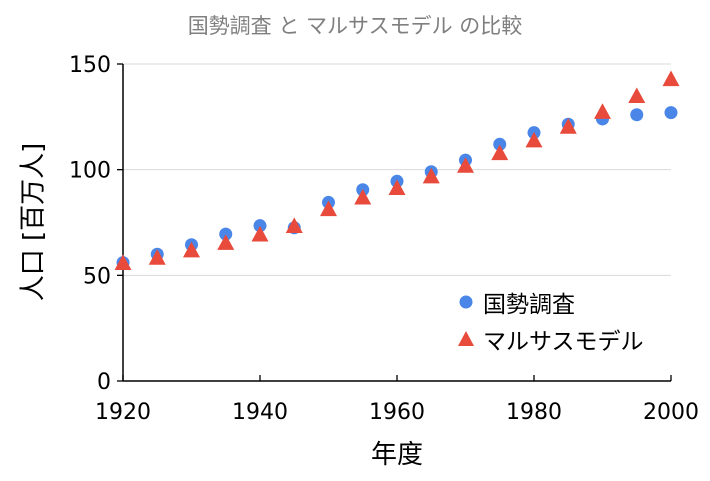 This screenshot has height=481, width=710. What do you see at coordinates (104, 382) in the screenshot?
I see `y-tick-label: 0` at bounding box center [104, 382].